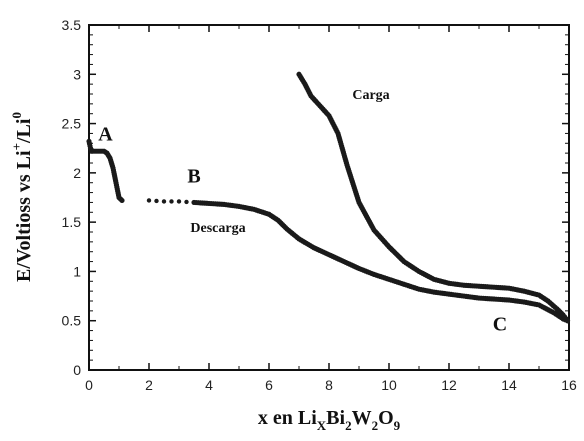 The height and width of the screenshot is (441, 584). What do you see at coordinates (105, 134) in the screenshot?
I see `annotation-a: A` at bounding box center [105, 134].